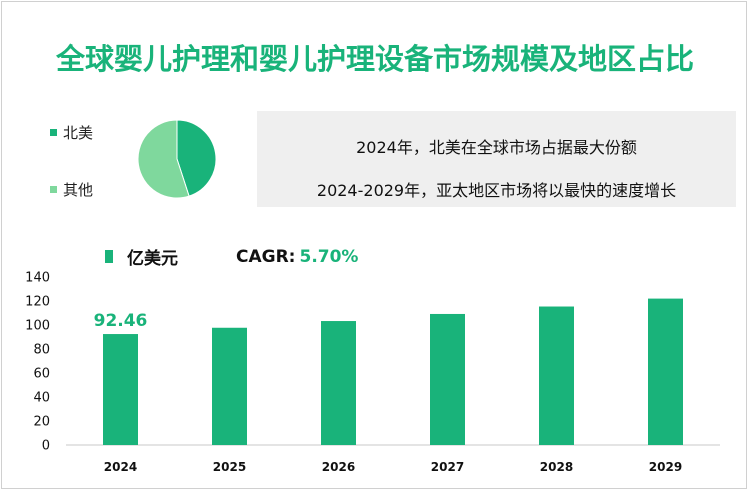 Image resolution: width=750 pixels, height=492 pixels. I want to click on pie-slice-other, so click(163, 159).